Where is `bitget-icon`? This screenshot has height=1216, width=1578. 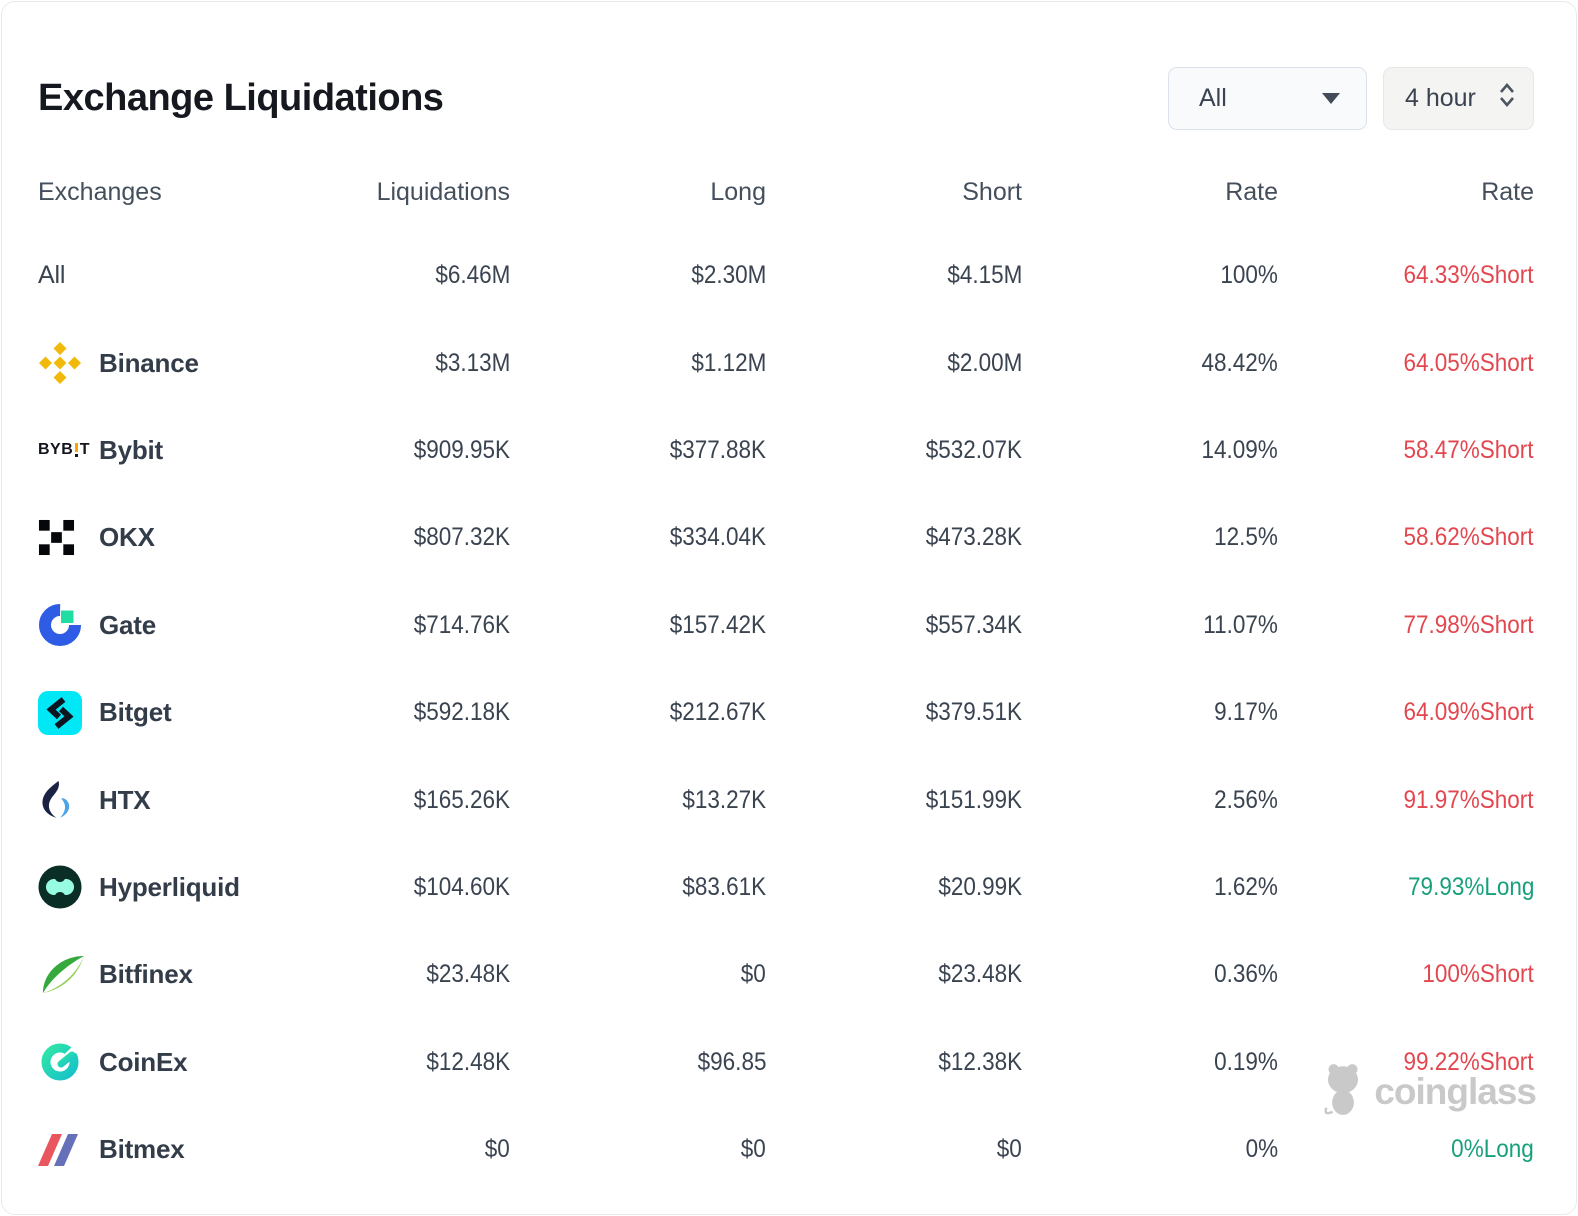
bitget-icon is located at coordinates (62, 713).